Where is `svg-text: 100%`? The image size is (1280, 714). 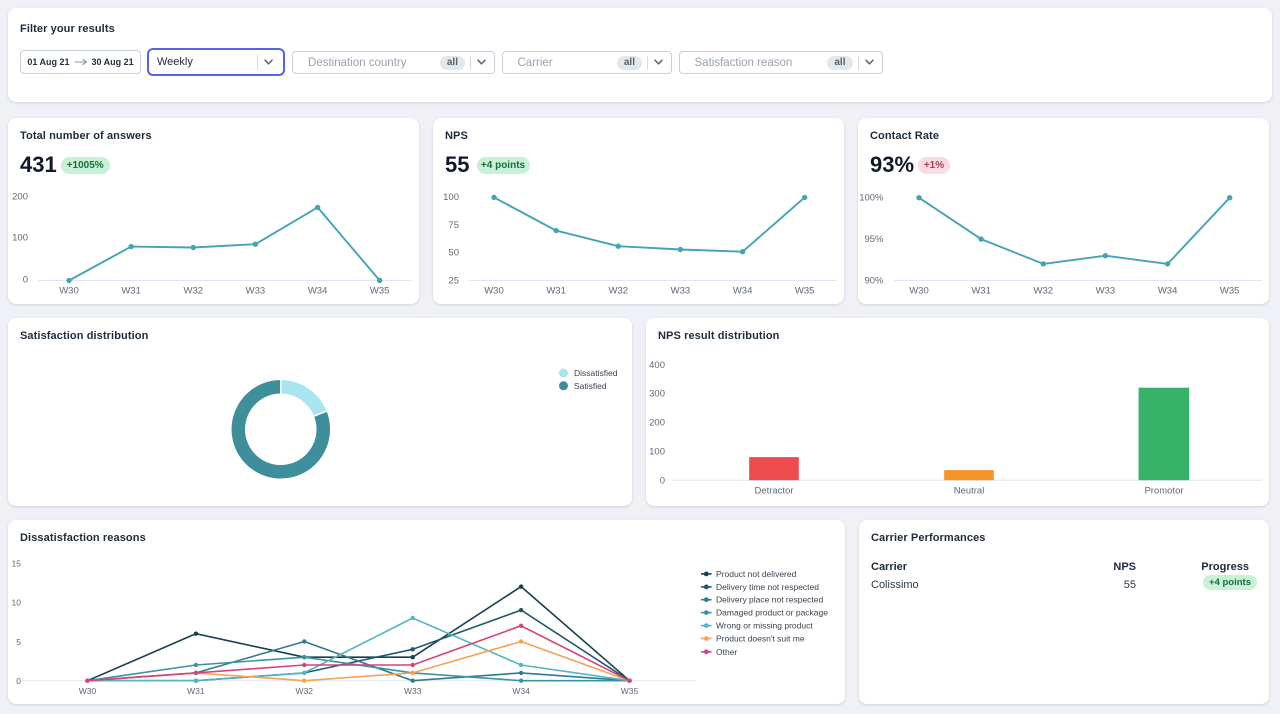 svg-text: 100% is located at coordinates (871, 198).